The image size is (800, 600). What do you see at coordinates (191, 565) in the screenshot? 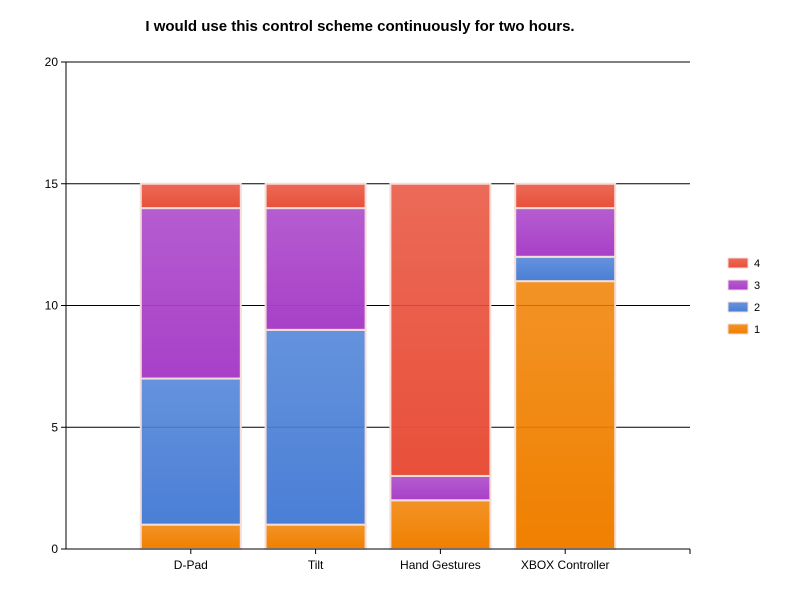
I see `x-tick-label: D-Pad` at bounding box center [191, 565].